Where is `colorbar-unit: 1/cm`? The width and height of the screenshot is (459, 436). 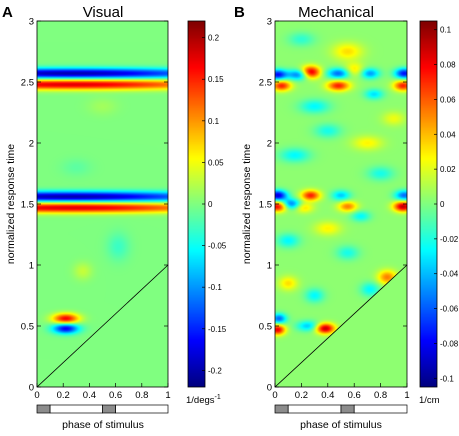
colorbar-unit: 1/cm is located at coordinates (429, 400).